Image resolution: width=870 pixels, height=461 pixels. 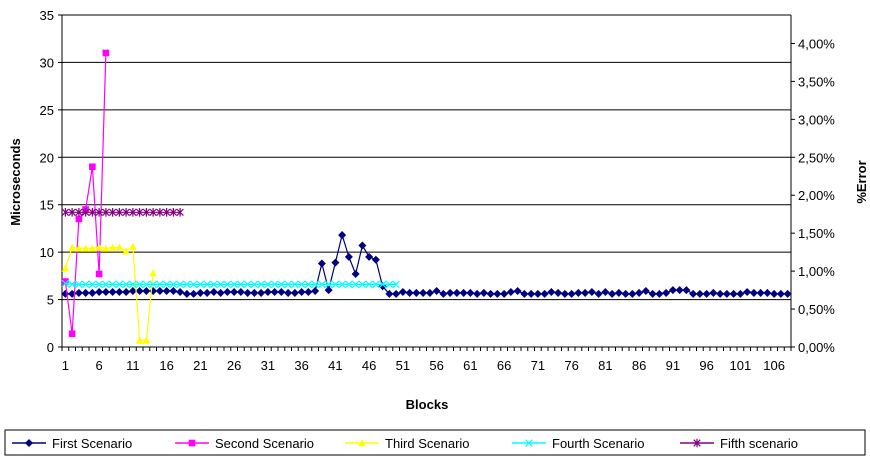 What do you see at coordinates (861, 181) in the screenshot?
I see `y2-axis-title: %Error` at bounding box center [861, 181].